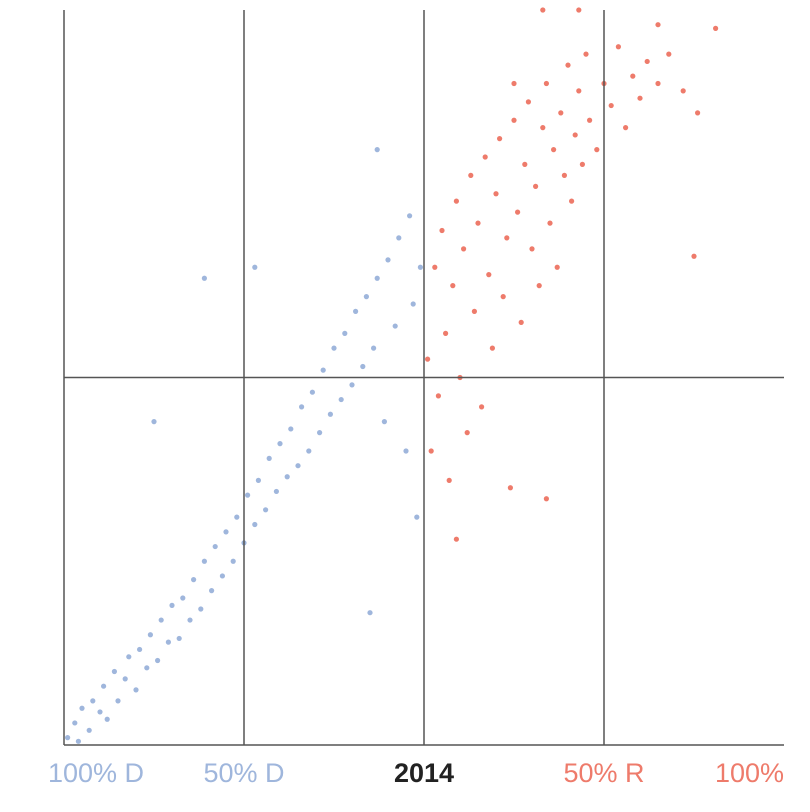 The width and height of the screenshot is (810, 812). What do you see at coordinates (96, 773) in the screenshot?
I see `x-tick-label: 100% D` at bounding box center [96, 773].